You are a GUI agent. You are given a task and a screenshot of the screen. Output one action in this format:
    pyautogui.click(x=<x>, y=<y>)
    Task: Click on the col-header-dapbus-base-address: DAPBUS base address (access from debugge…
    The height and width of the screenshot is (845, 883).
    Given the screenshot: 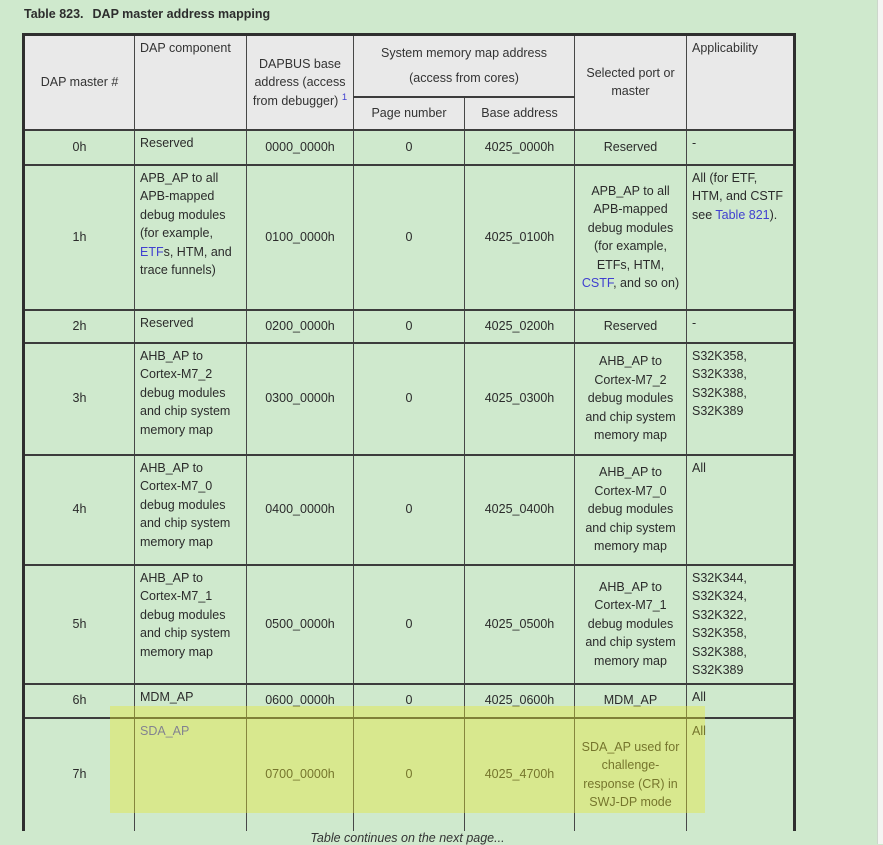 What is the action you would take?
    pyautogui.click(x=300, y=82)
    